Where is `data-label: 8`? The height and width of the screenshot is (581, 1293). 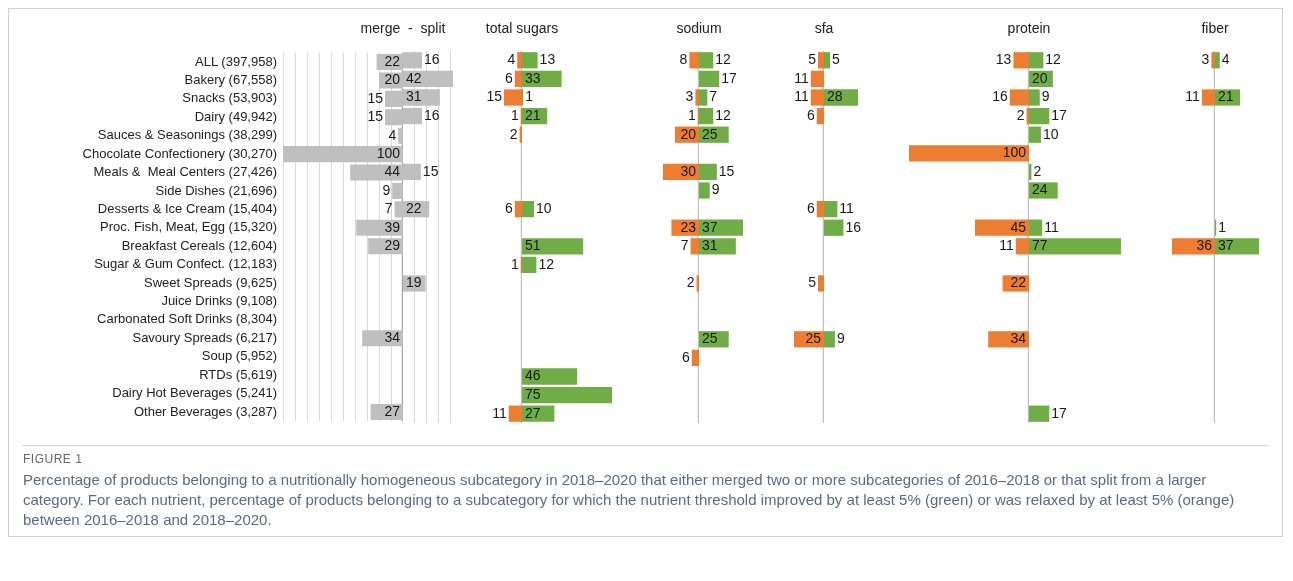
data-label: 8 is located at coordinates (683, 59).